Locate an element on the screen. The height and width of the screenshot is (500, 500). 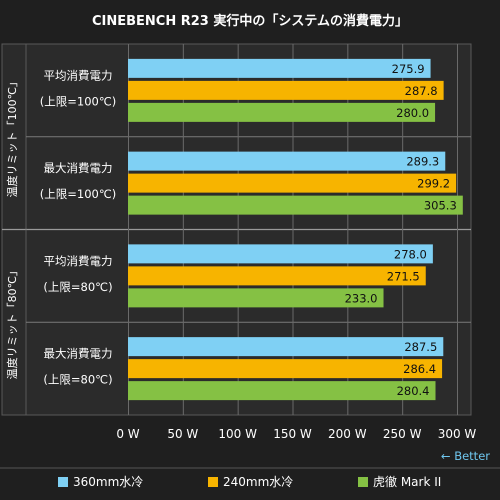
legend-entry: 360mm水冷 is located at coordinates (108, 482).